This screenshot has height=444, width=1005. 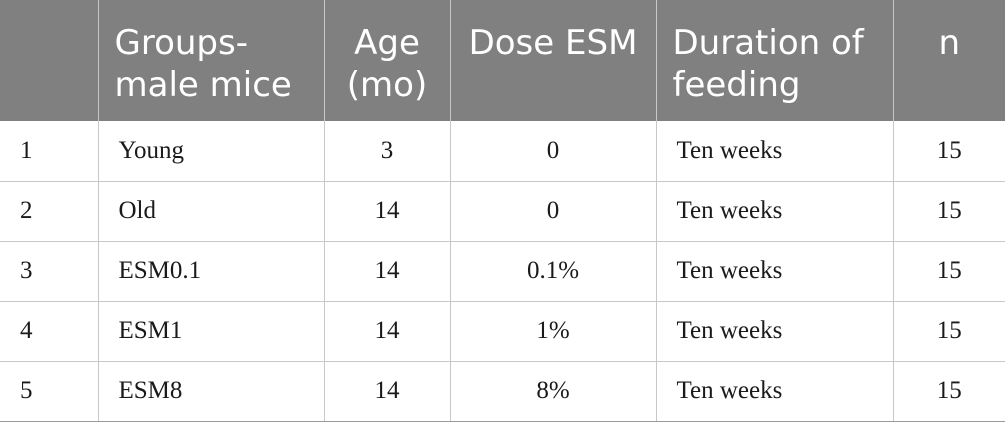 I want to click on table-row: 5 ESM8 14 8% Ten weeks 15, so click(x=502, y=391).